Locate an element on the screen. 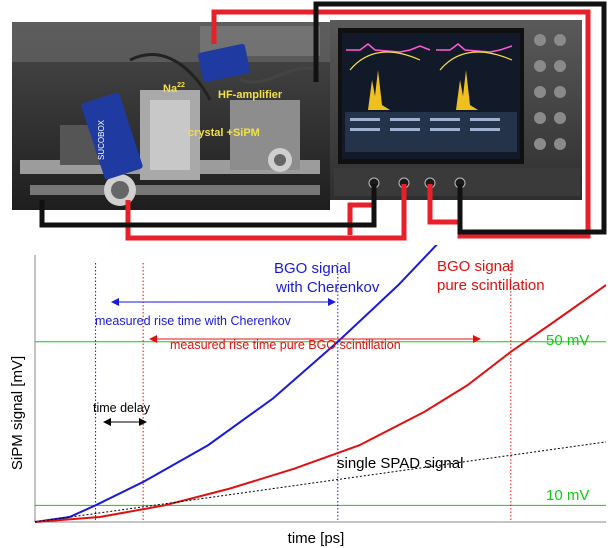  box-brand-label: SUCOBOX is located at coordinates (101, 139).